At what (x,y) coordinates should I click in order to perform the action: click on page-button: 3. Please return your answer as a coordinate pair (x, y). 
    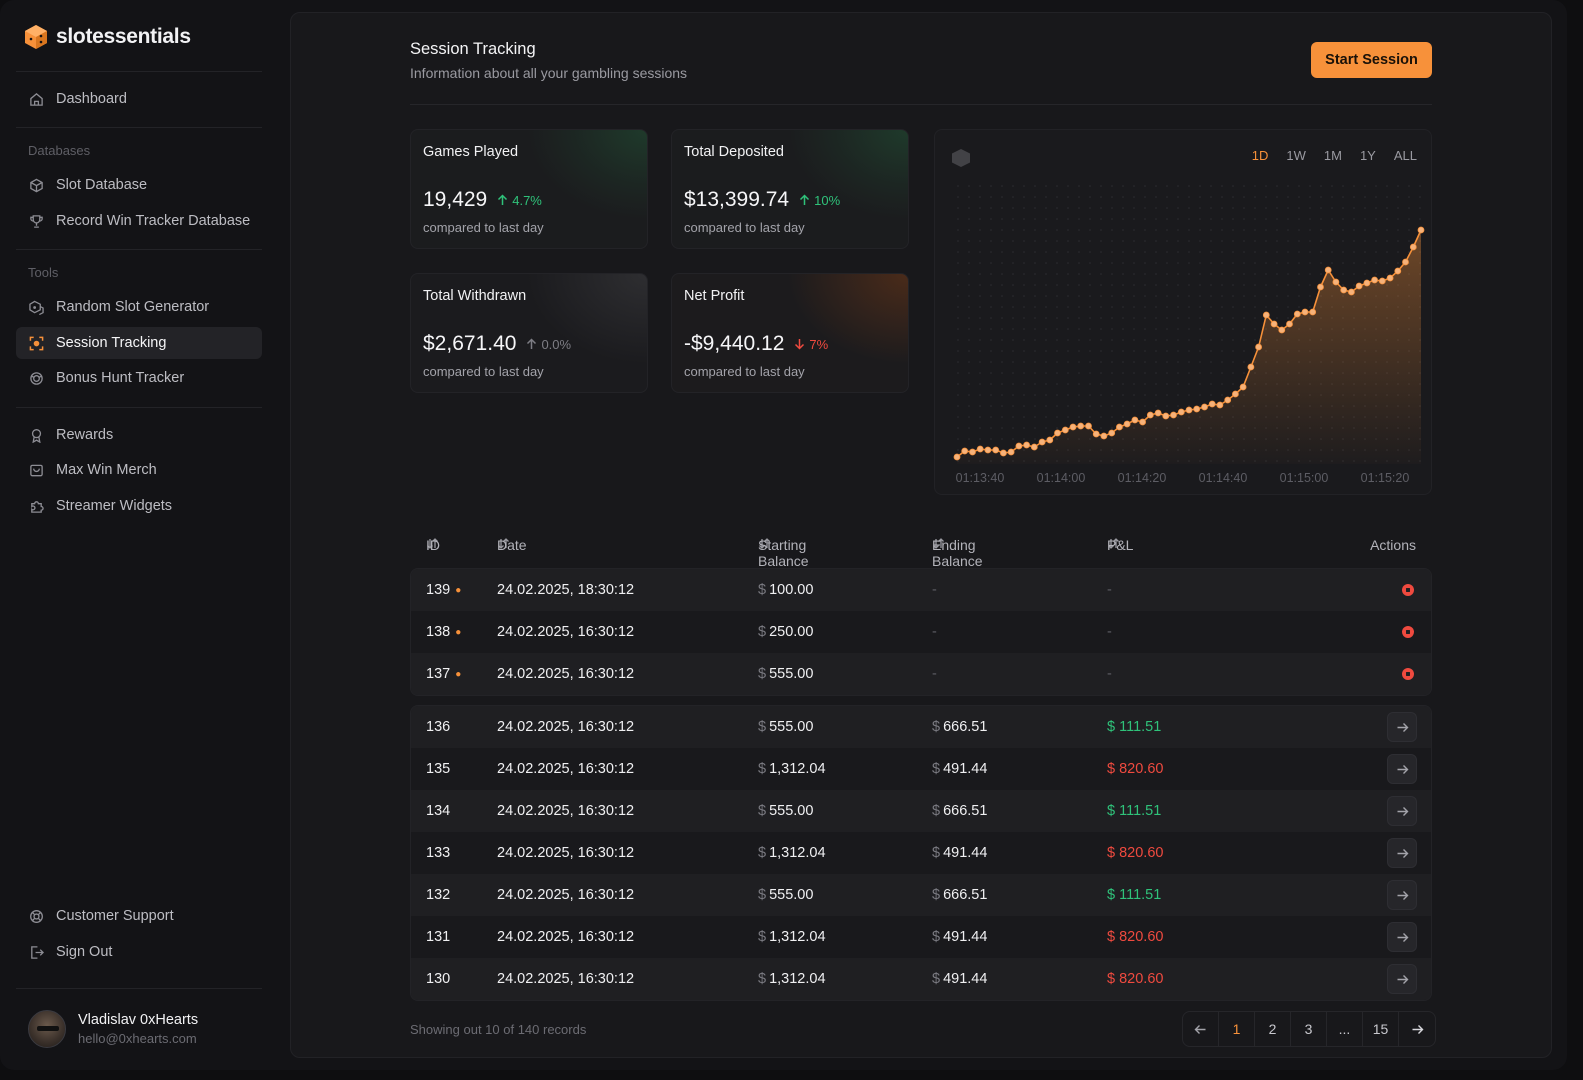
    Looking at the image, I should click on (1309, 1029).